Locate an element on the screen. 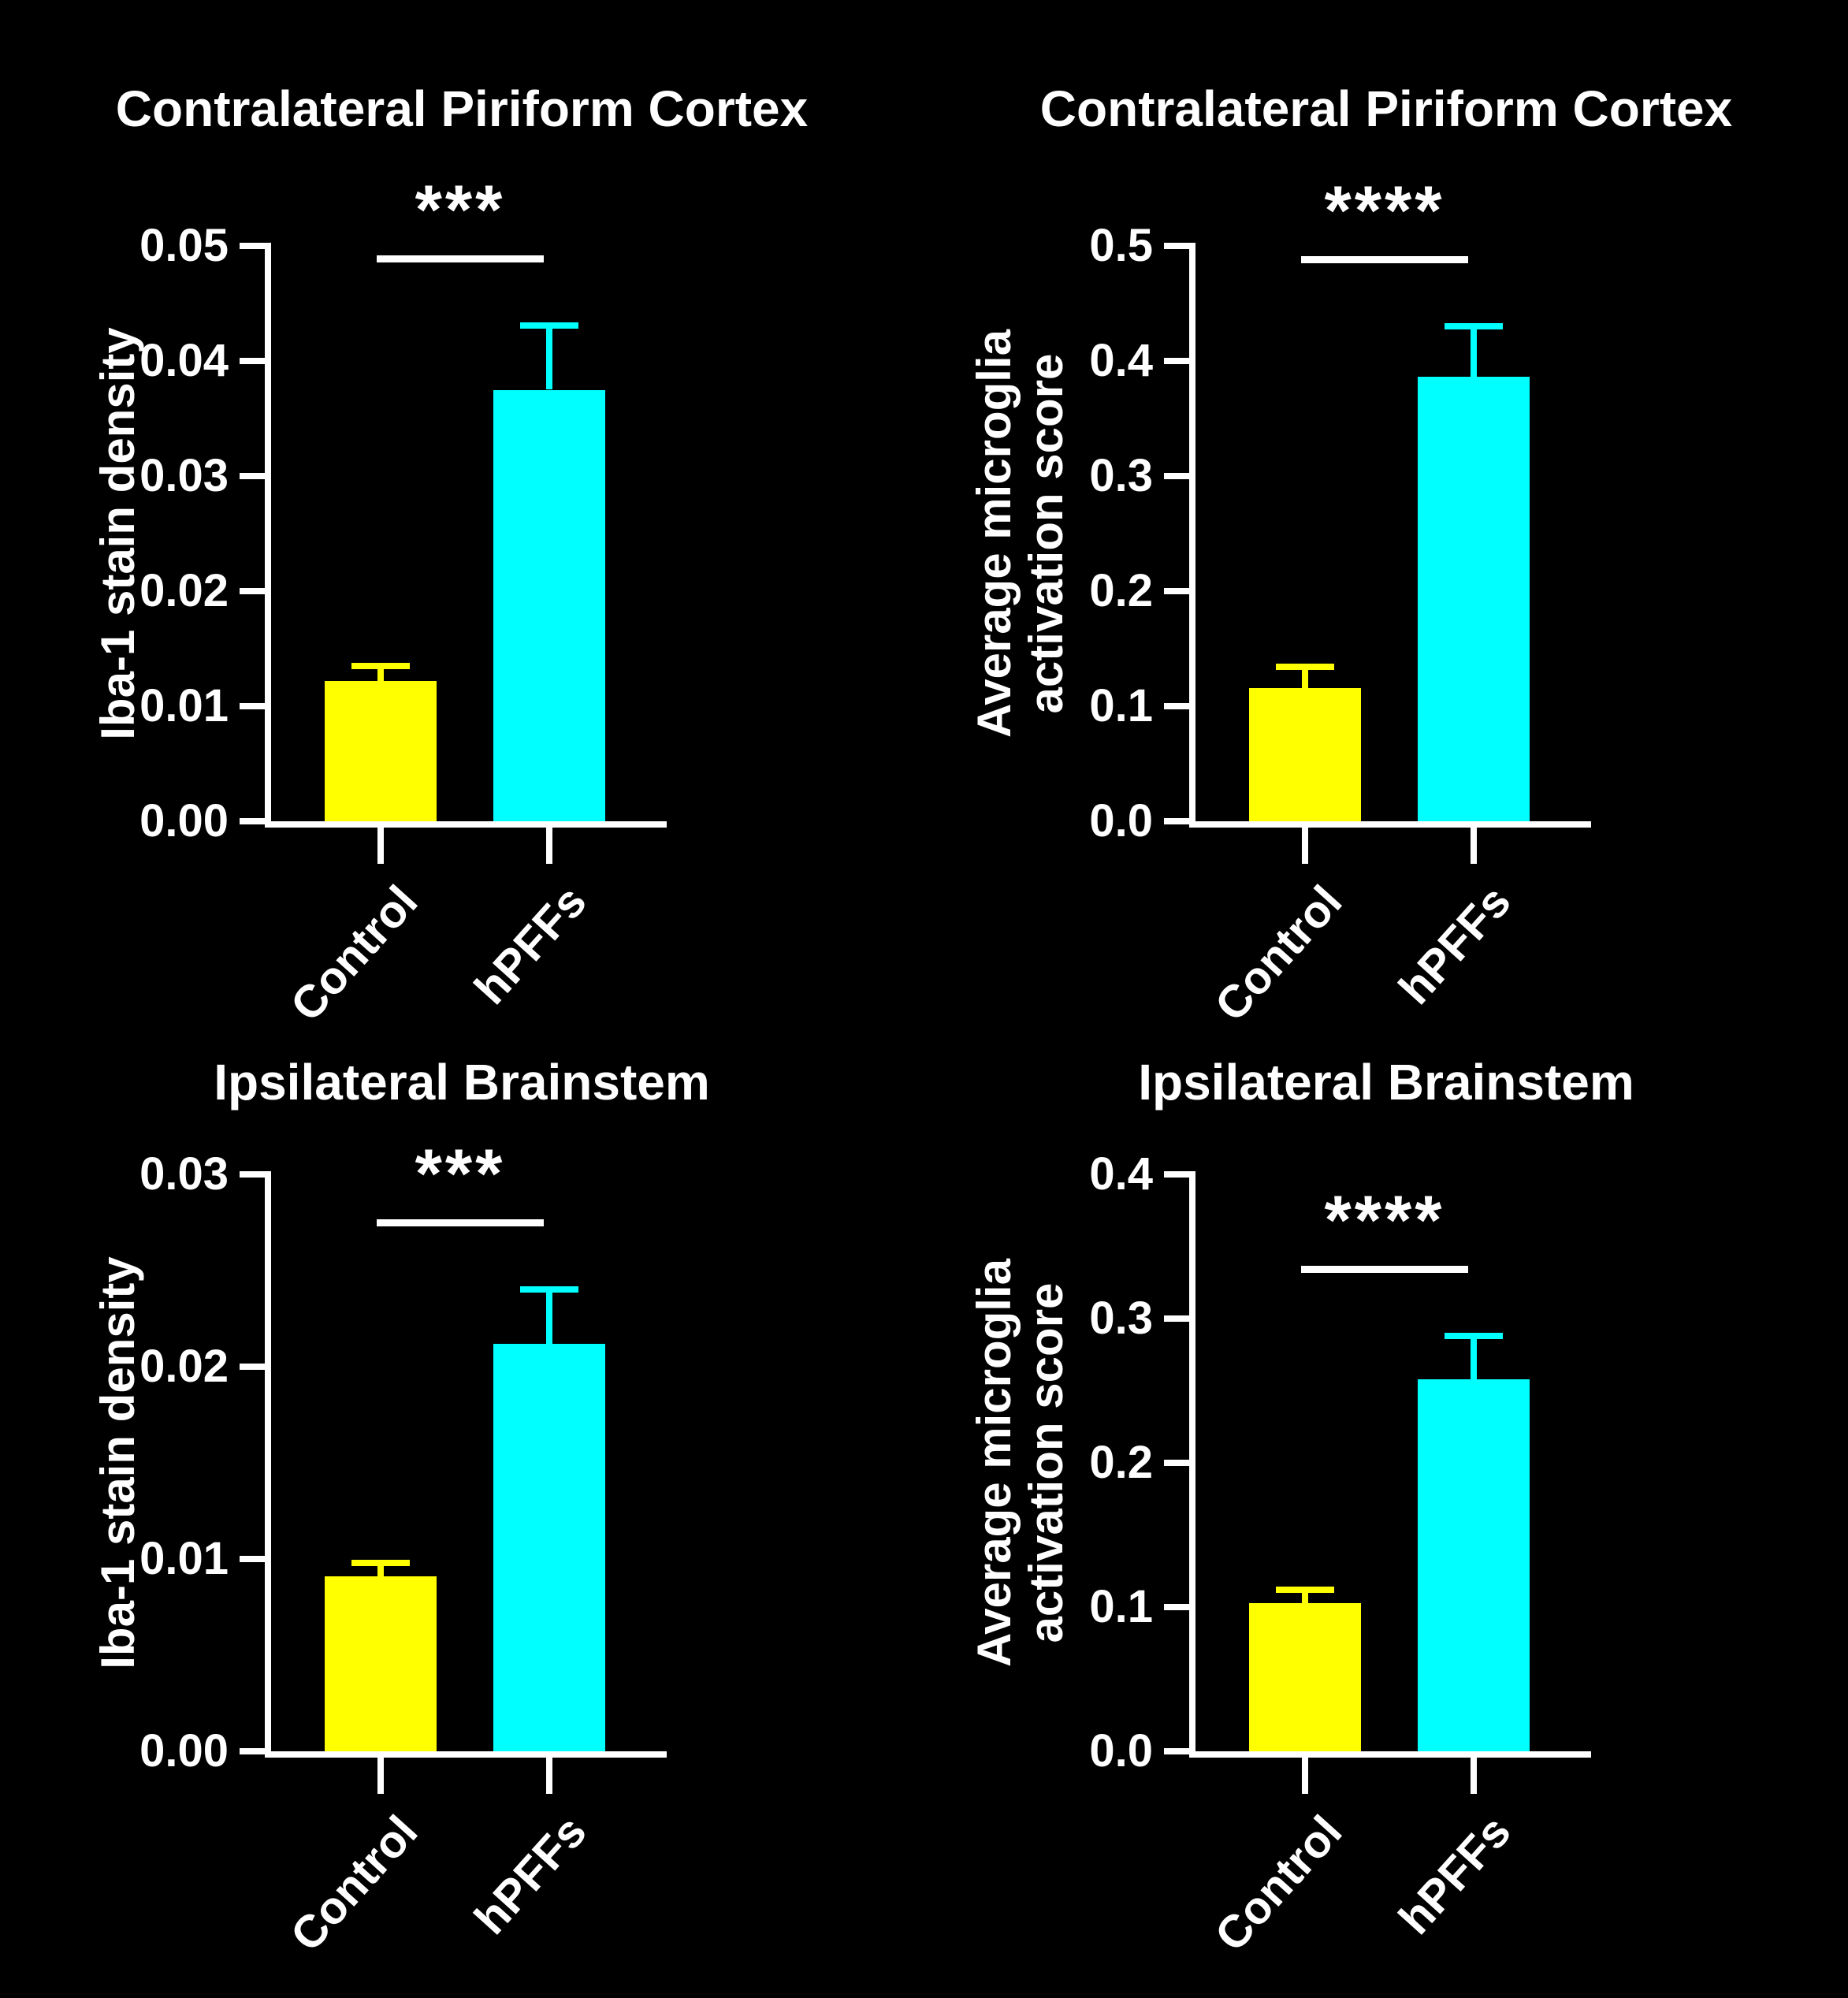 This screenshot has width=1848, height=1998. y-tick-label: 0.02 is located at coordinates (184, 590).